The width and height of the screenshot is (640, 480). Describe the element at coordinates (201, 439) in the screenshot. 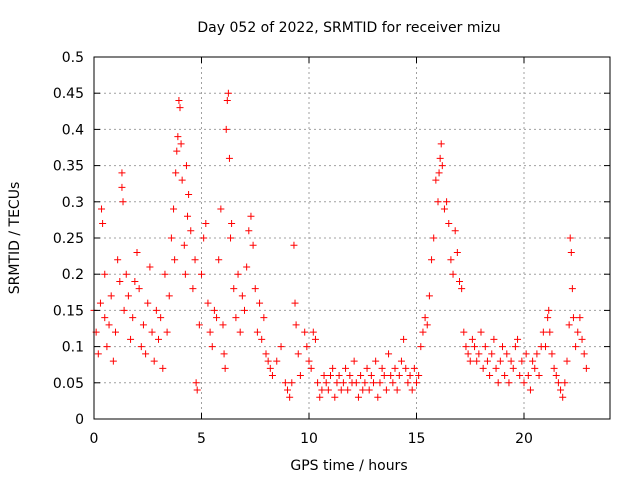

I see `x-tick-label: 5` at that location.